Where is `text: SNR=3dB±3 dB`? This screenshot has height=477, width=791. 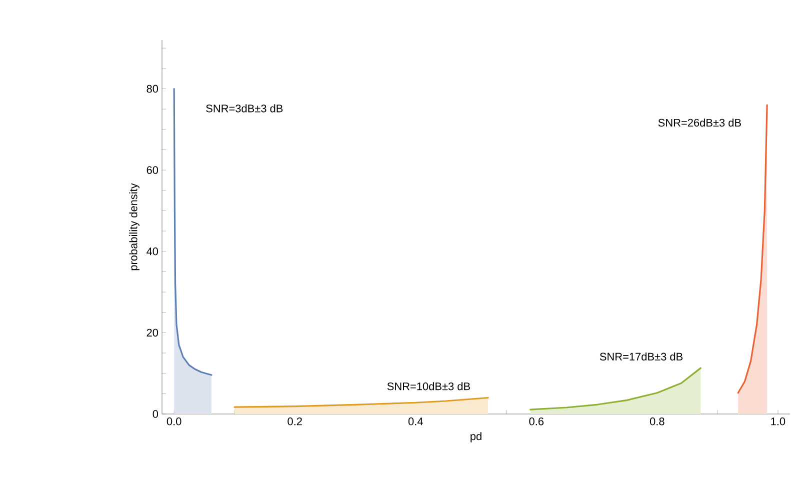
text: SNR=3dB±3 dB is located at coordinates (244, 108).